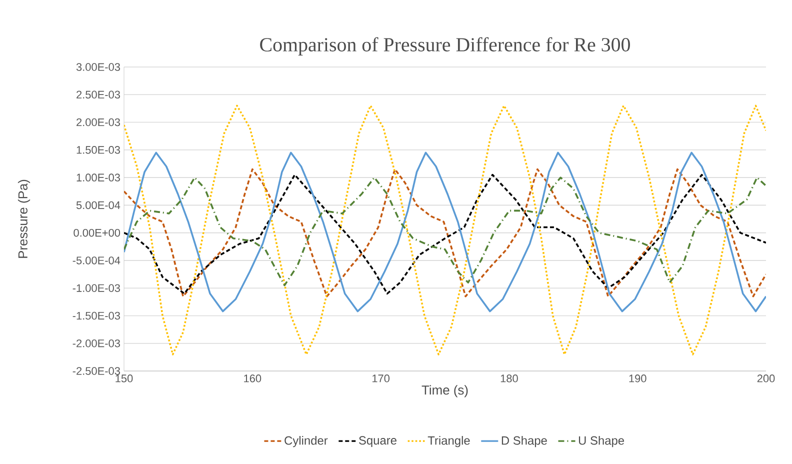 The image size is (792, 464). What do you see at coordinates (509, 378) in the screenshot?
I see `x-tick-label: 180` at bounding box center [509, 378].